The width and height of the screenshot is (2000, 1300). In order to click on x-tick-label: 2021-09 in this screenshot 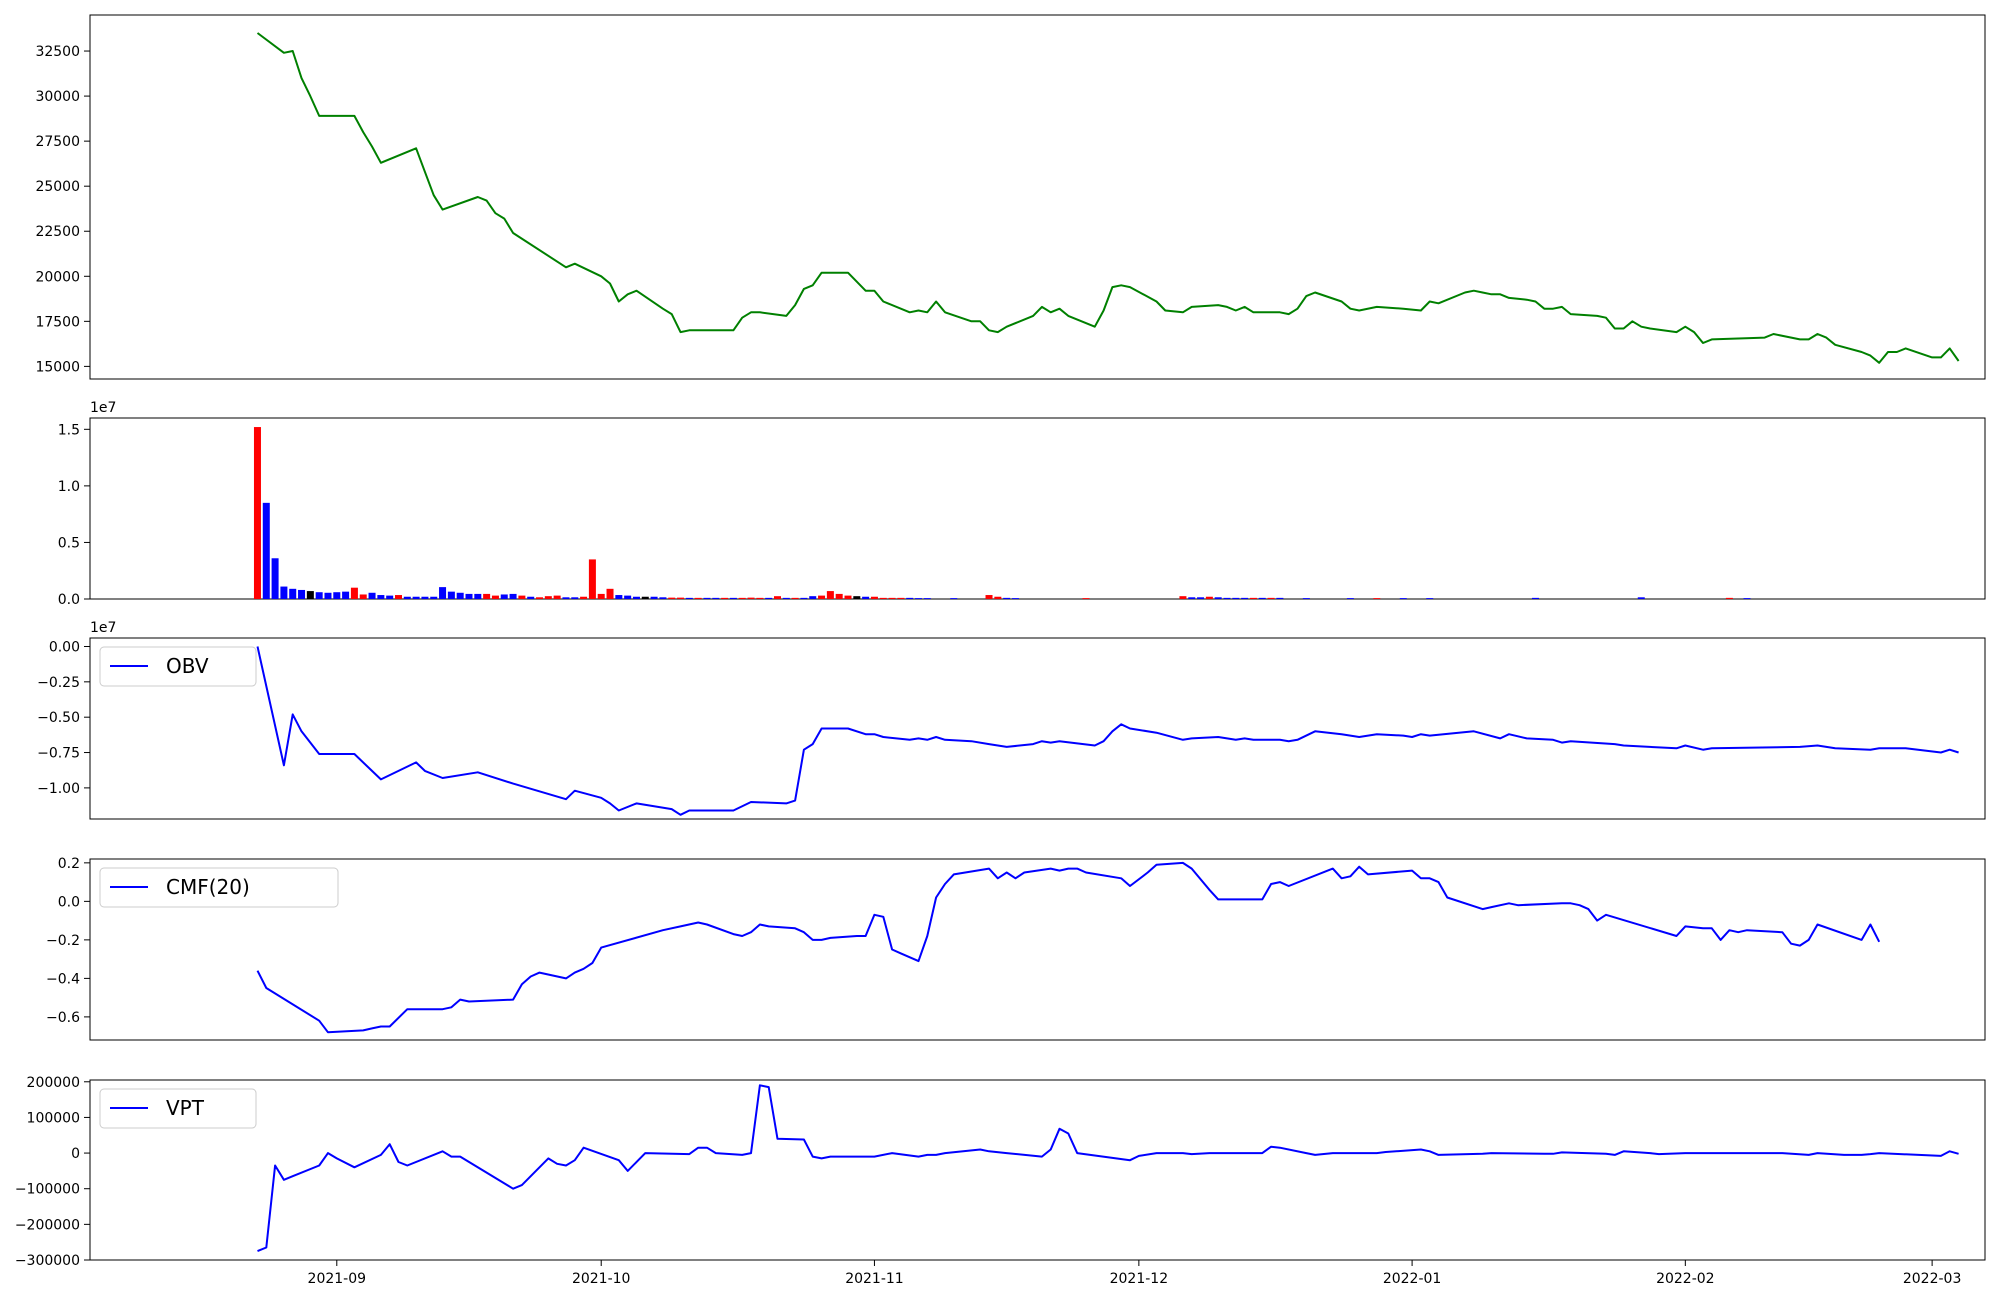, I will do `click(337, 1279)`.